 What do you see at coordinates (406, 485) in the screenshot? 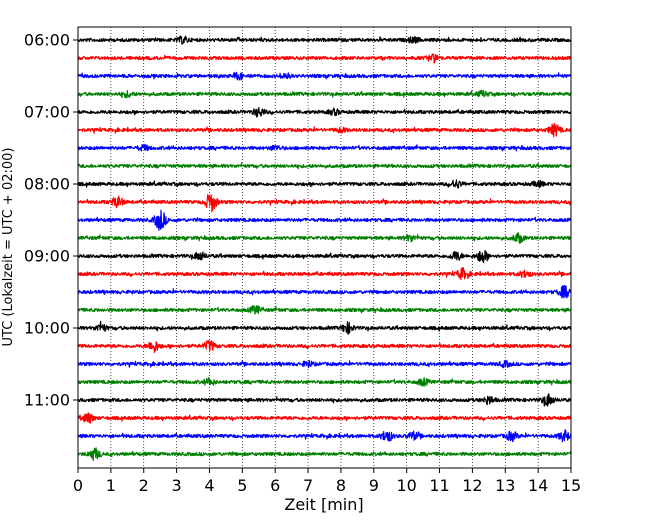
I see `x-tick-label: 10` at bounding box center [406, 485].